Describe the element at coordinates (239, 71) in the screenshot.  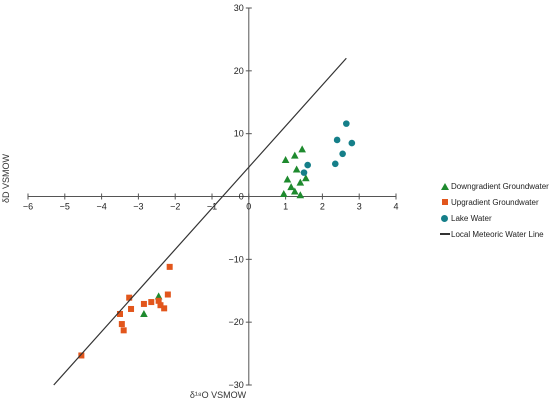
I see `y-tick-label: 20` at that location.